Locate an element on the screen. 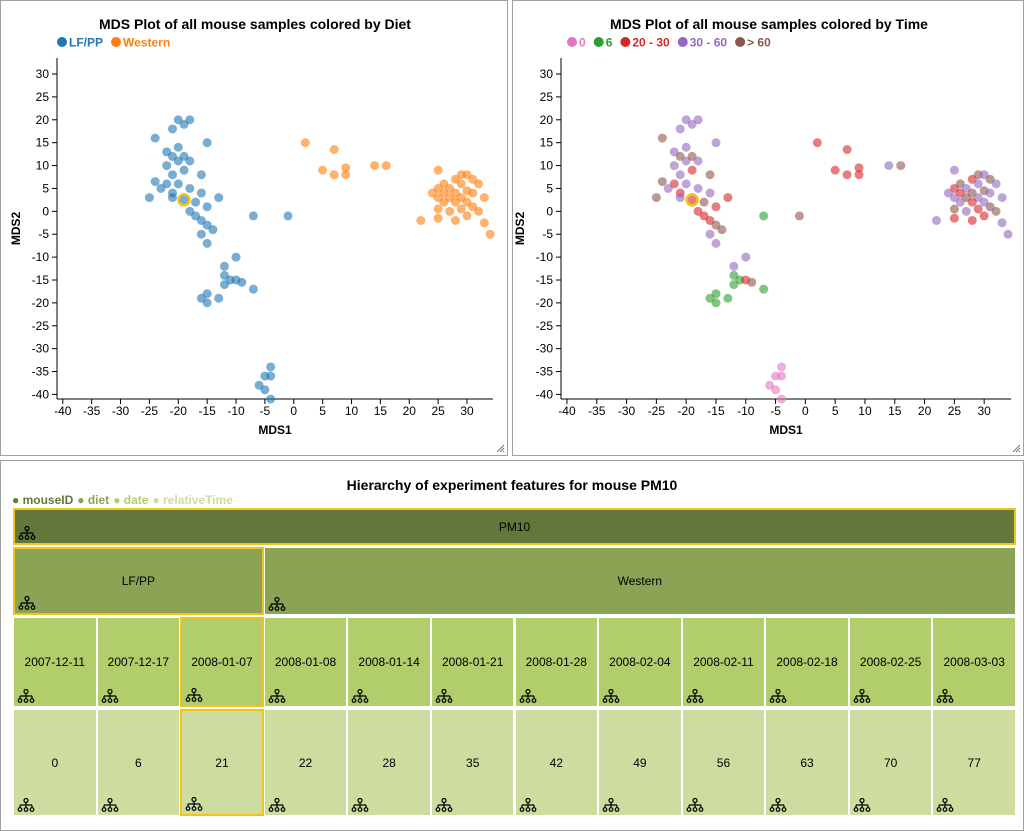 The width and height of the screenshot is (1024, 831). hierarchy-legend-item: ● relativeTime is located at coordinates (192, 500).